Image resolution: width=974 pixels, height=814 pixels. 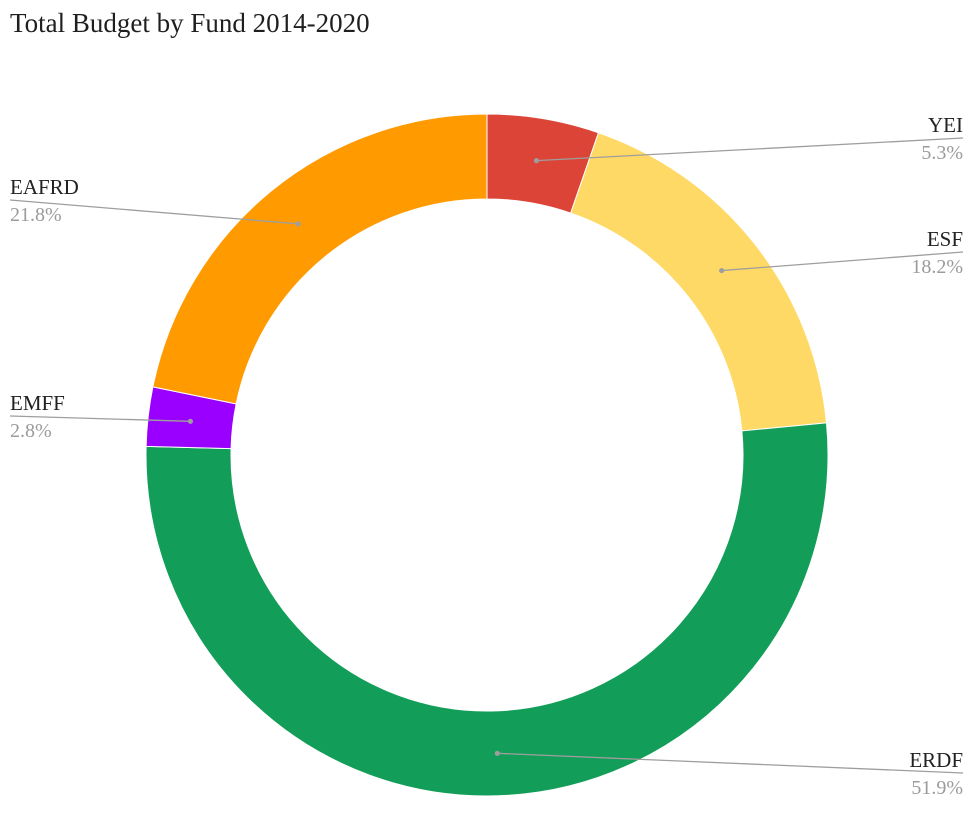 I want to click on value-label-yei: 5.3%, so click(x=942, y=153).